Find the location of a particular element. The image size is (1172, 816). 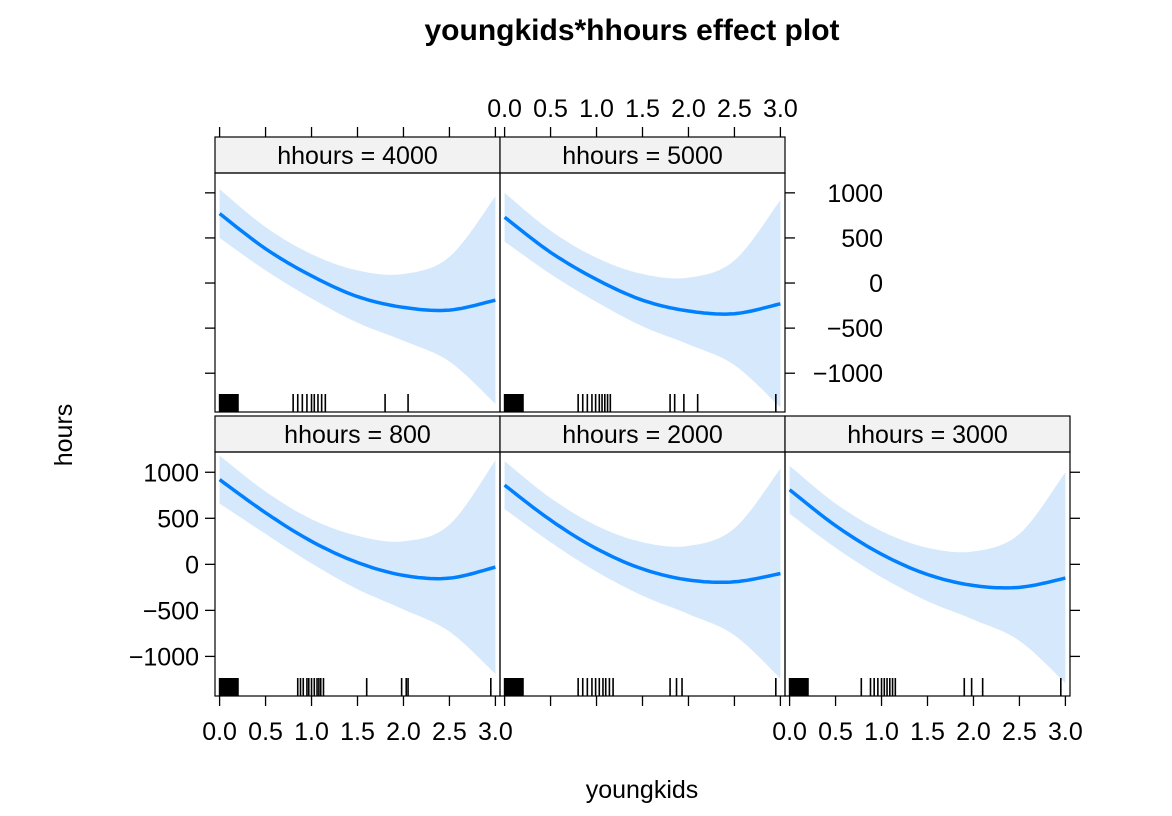

y-axis-left-top is located at coordinates (210, 283).